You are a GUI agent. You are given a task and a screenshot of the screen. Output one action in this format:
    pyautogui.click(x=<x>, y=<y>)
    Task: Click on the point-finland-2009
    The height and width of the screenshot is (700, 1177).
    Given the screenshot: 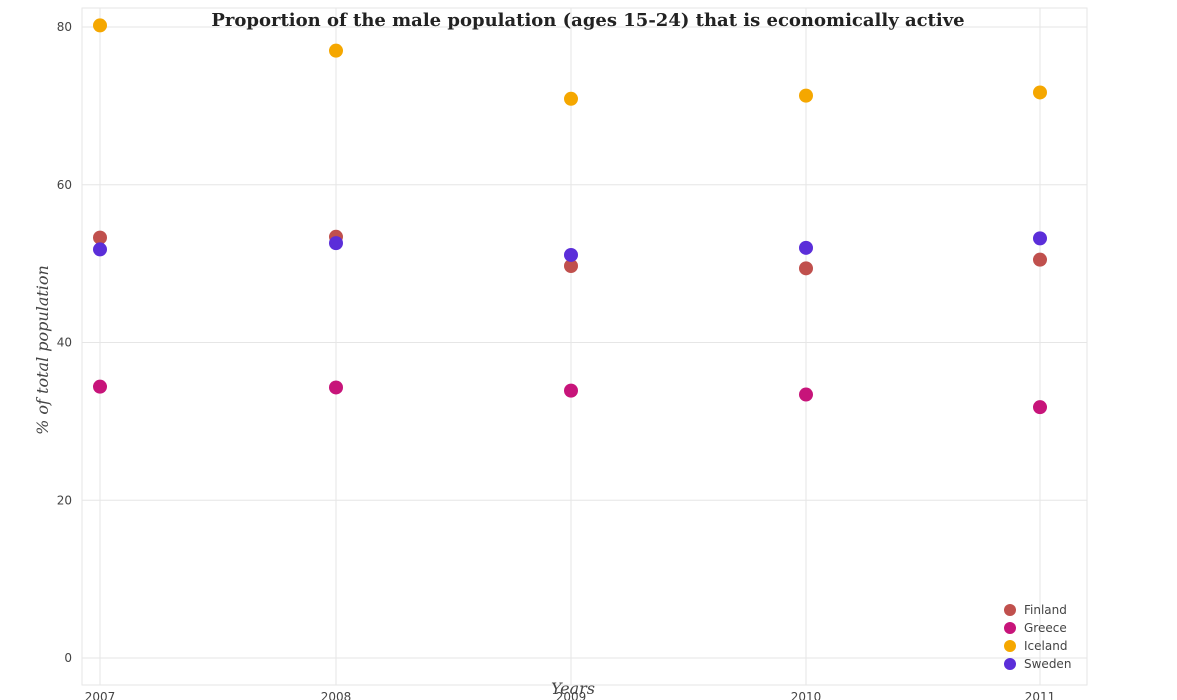 What is the action you would take?
    pyautogui.click(x=571, y=265)
    